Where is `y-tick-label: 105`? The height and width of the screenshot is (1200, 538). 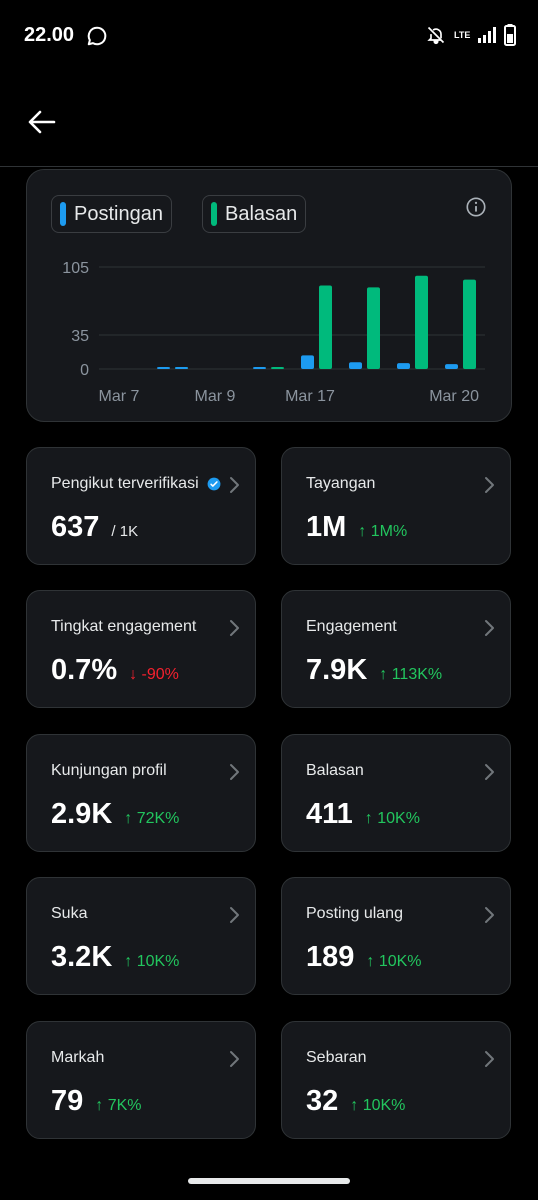
y-tick-label: 105 is located at coordinates (75, 268).